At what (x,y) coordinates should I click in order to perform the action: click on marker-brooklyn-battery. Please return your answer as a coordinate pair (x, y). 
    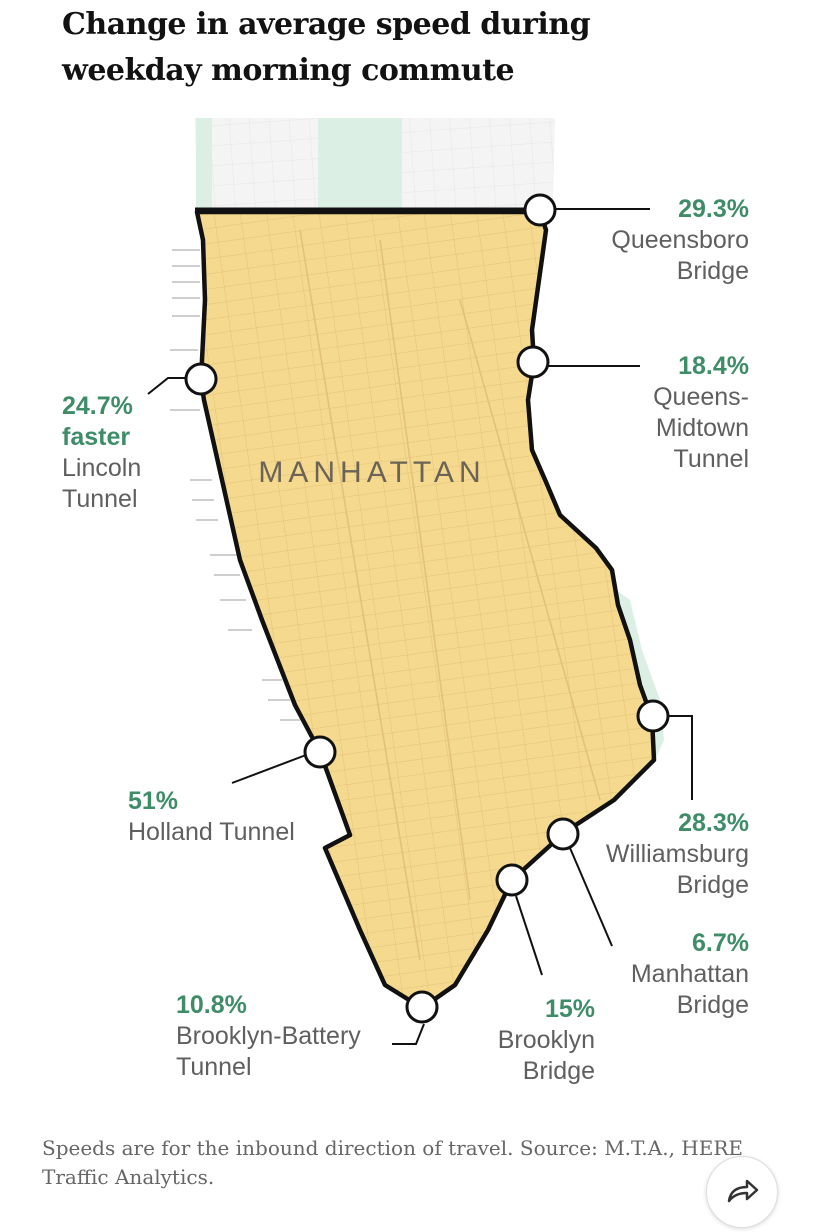
    Looking at the image, I should click on (422, 1007).